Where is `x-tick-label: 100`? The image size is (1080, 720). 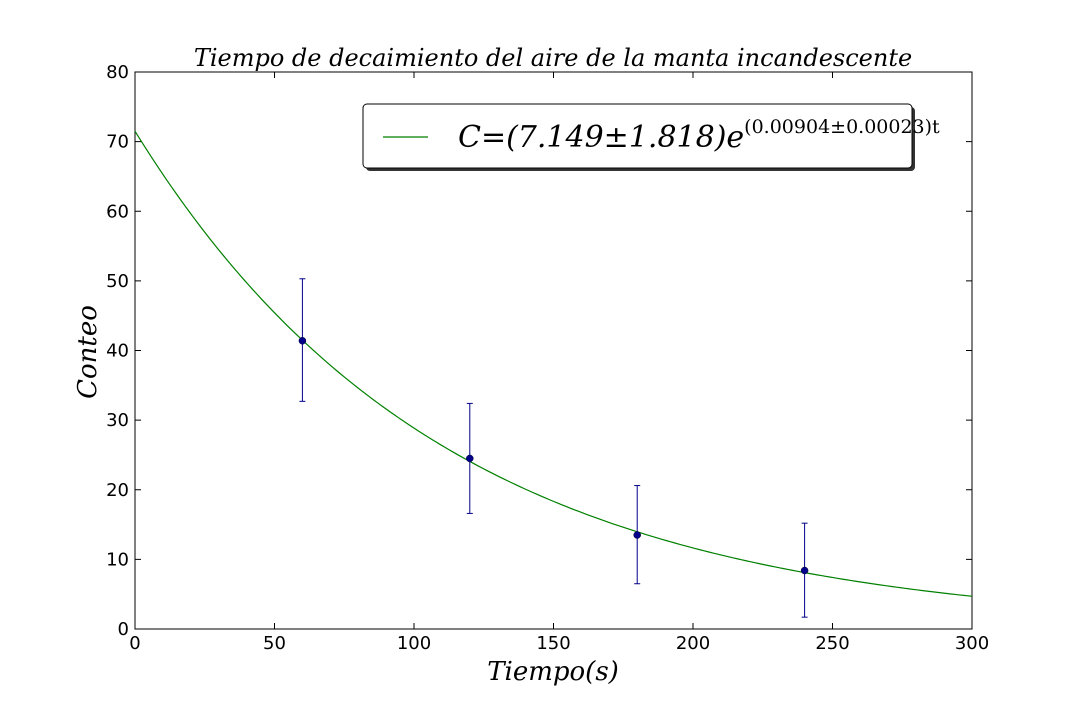 x-tick-label: 100 is located at coordinates (414, 643).